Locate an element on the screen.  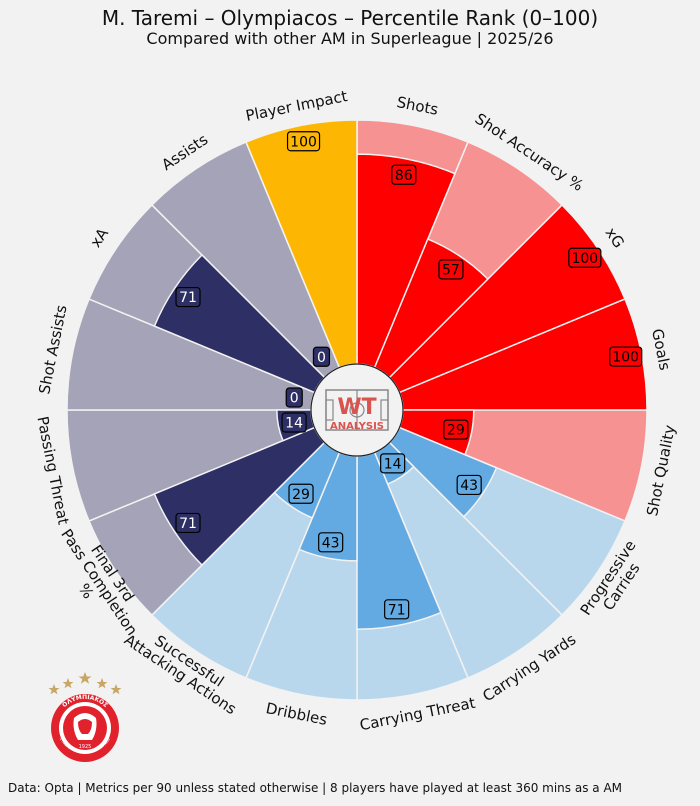
logo-sub-text: ANALYSIS is located at coordinates (357, 426).